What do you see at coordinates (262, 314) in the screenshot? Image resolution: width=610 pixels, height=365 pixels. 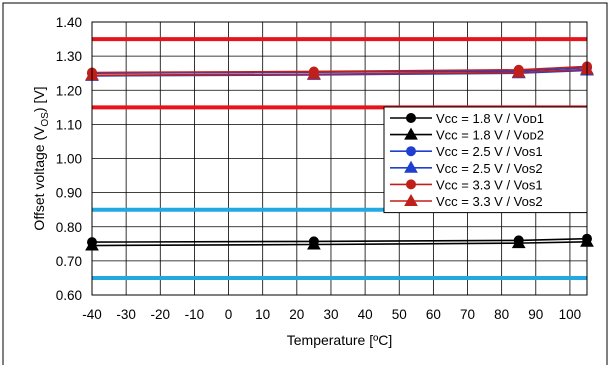 I see `x-tick-label: 10` at bounding box center [262, 314].